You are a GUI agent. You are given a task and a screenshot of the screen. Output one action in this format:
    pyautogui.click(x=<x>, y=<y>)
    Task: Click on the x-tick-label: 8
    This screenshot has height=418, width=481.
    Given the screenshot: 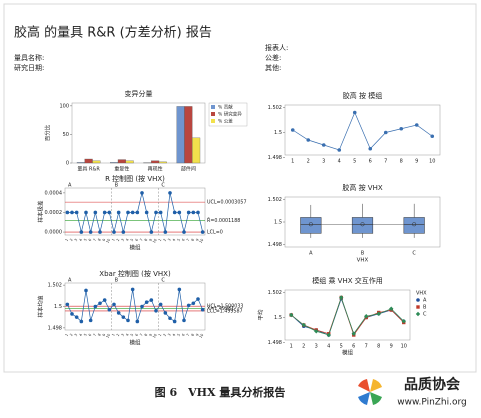 What is the action you would take?
    pyautogui.click(x=378, y=347)
    